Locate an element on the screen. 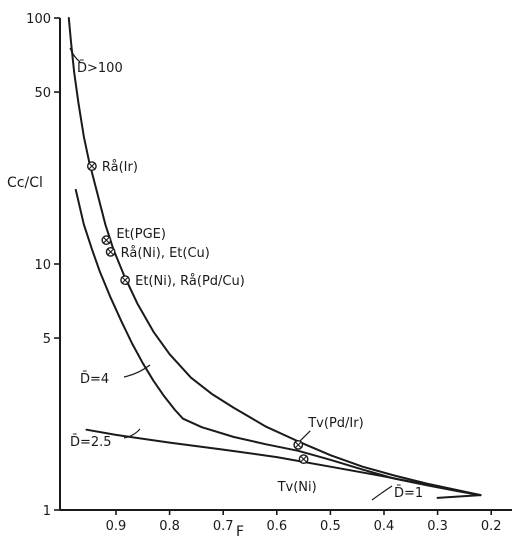  x-axis-title: F is located at coordinates (240, 532).